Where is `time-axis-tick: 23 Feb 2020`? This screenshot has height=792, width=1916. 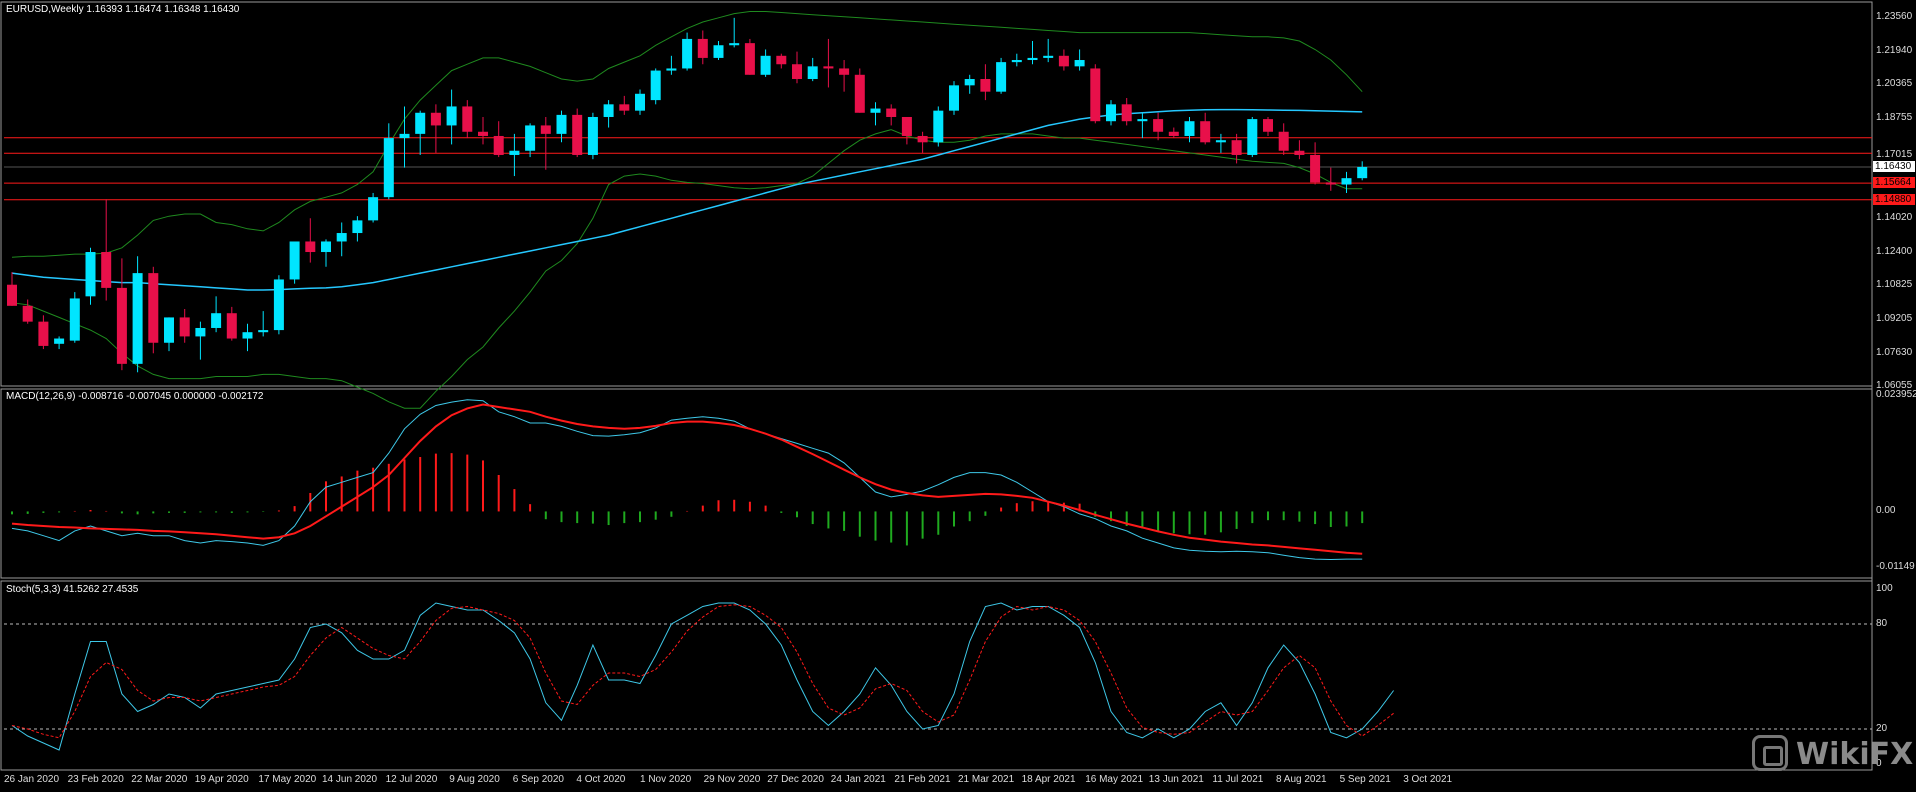
time-axis-tick: 23 Feb 2020 is located at coordinates (95, 779).